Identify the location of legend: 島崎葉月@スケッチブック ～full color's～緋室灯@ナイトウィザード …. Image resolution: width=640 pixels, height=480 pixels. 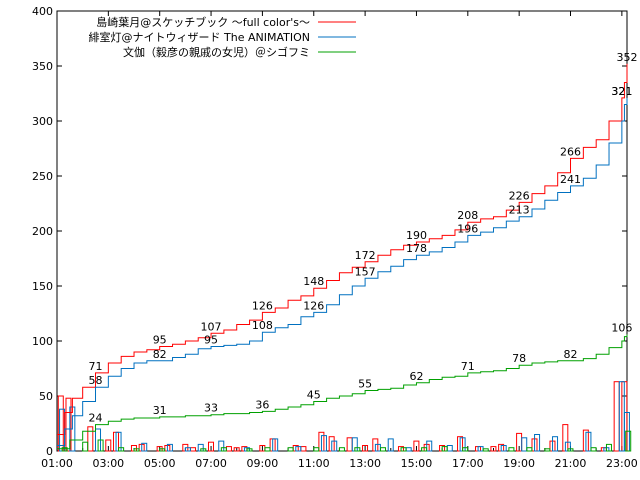
(222, 37).